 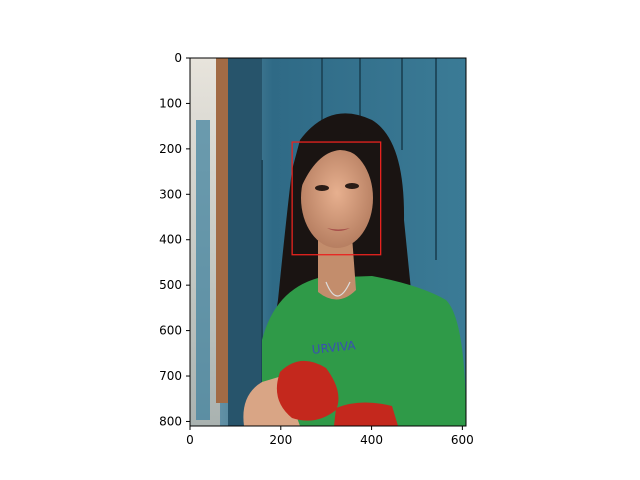 What do you see at coordinates (280, 440) in the screenshot?
I see `x-tick-label: 200` at bounding box center [280, 440].